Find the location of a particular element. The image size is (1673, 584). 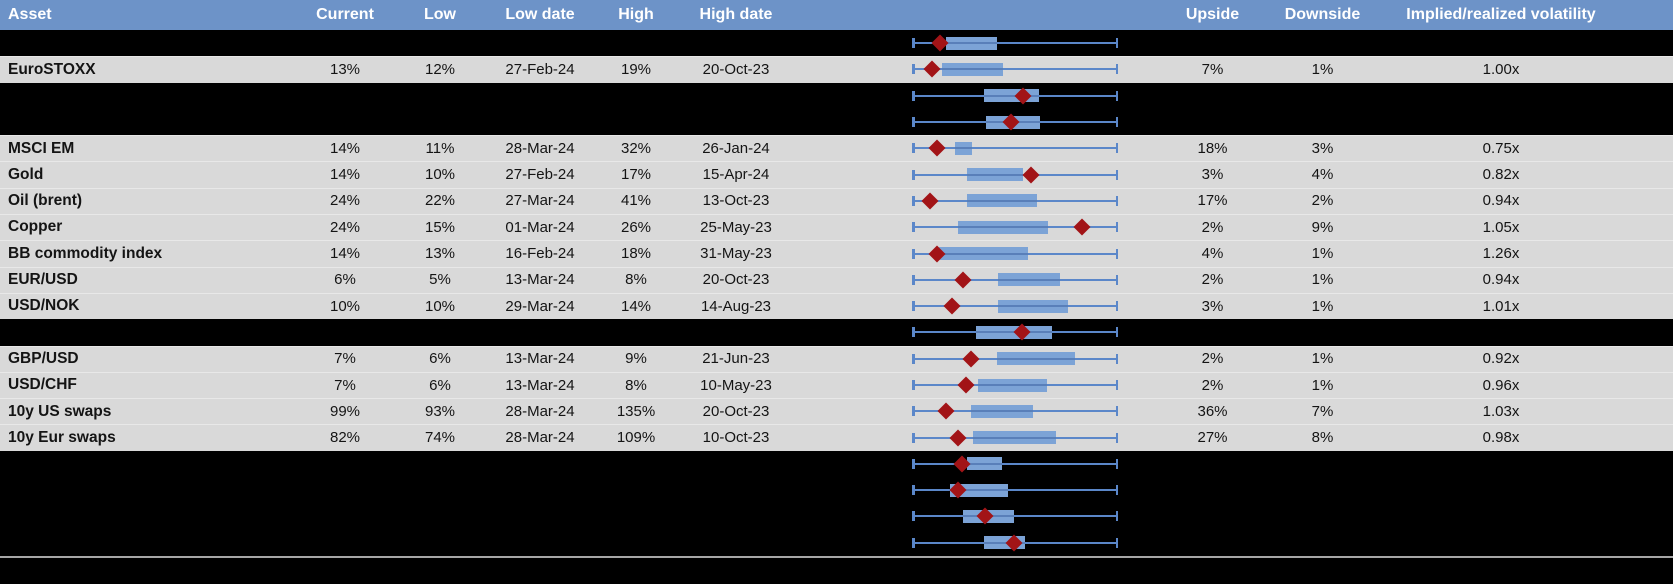

col-header-high: High is located at coordinates (636, 14).